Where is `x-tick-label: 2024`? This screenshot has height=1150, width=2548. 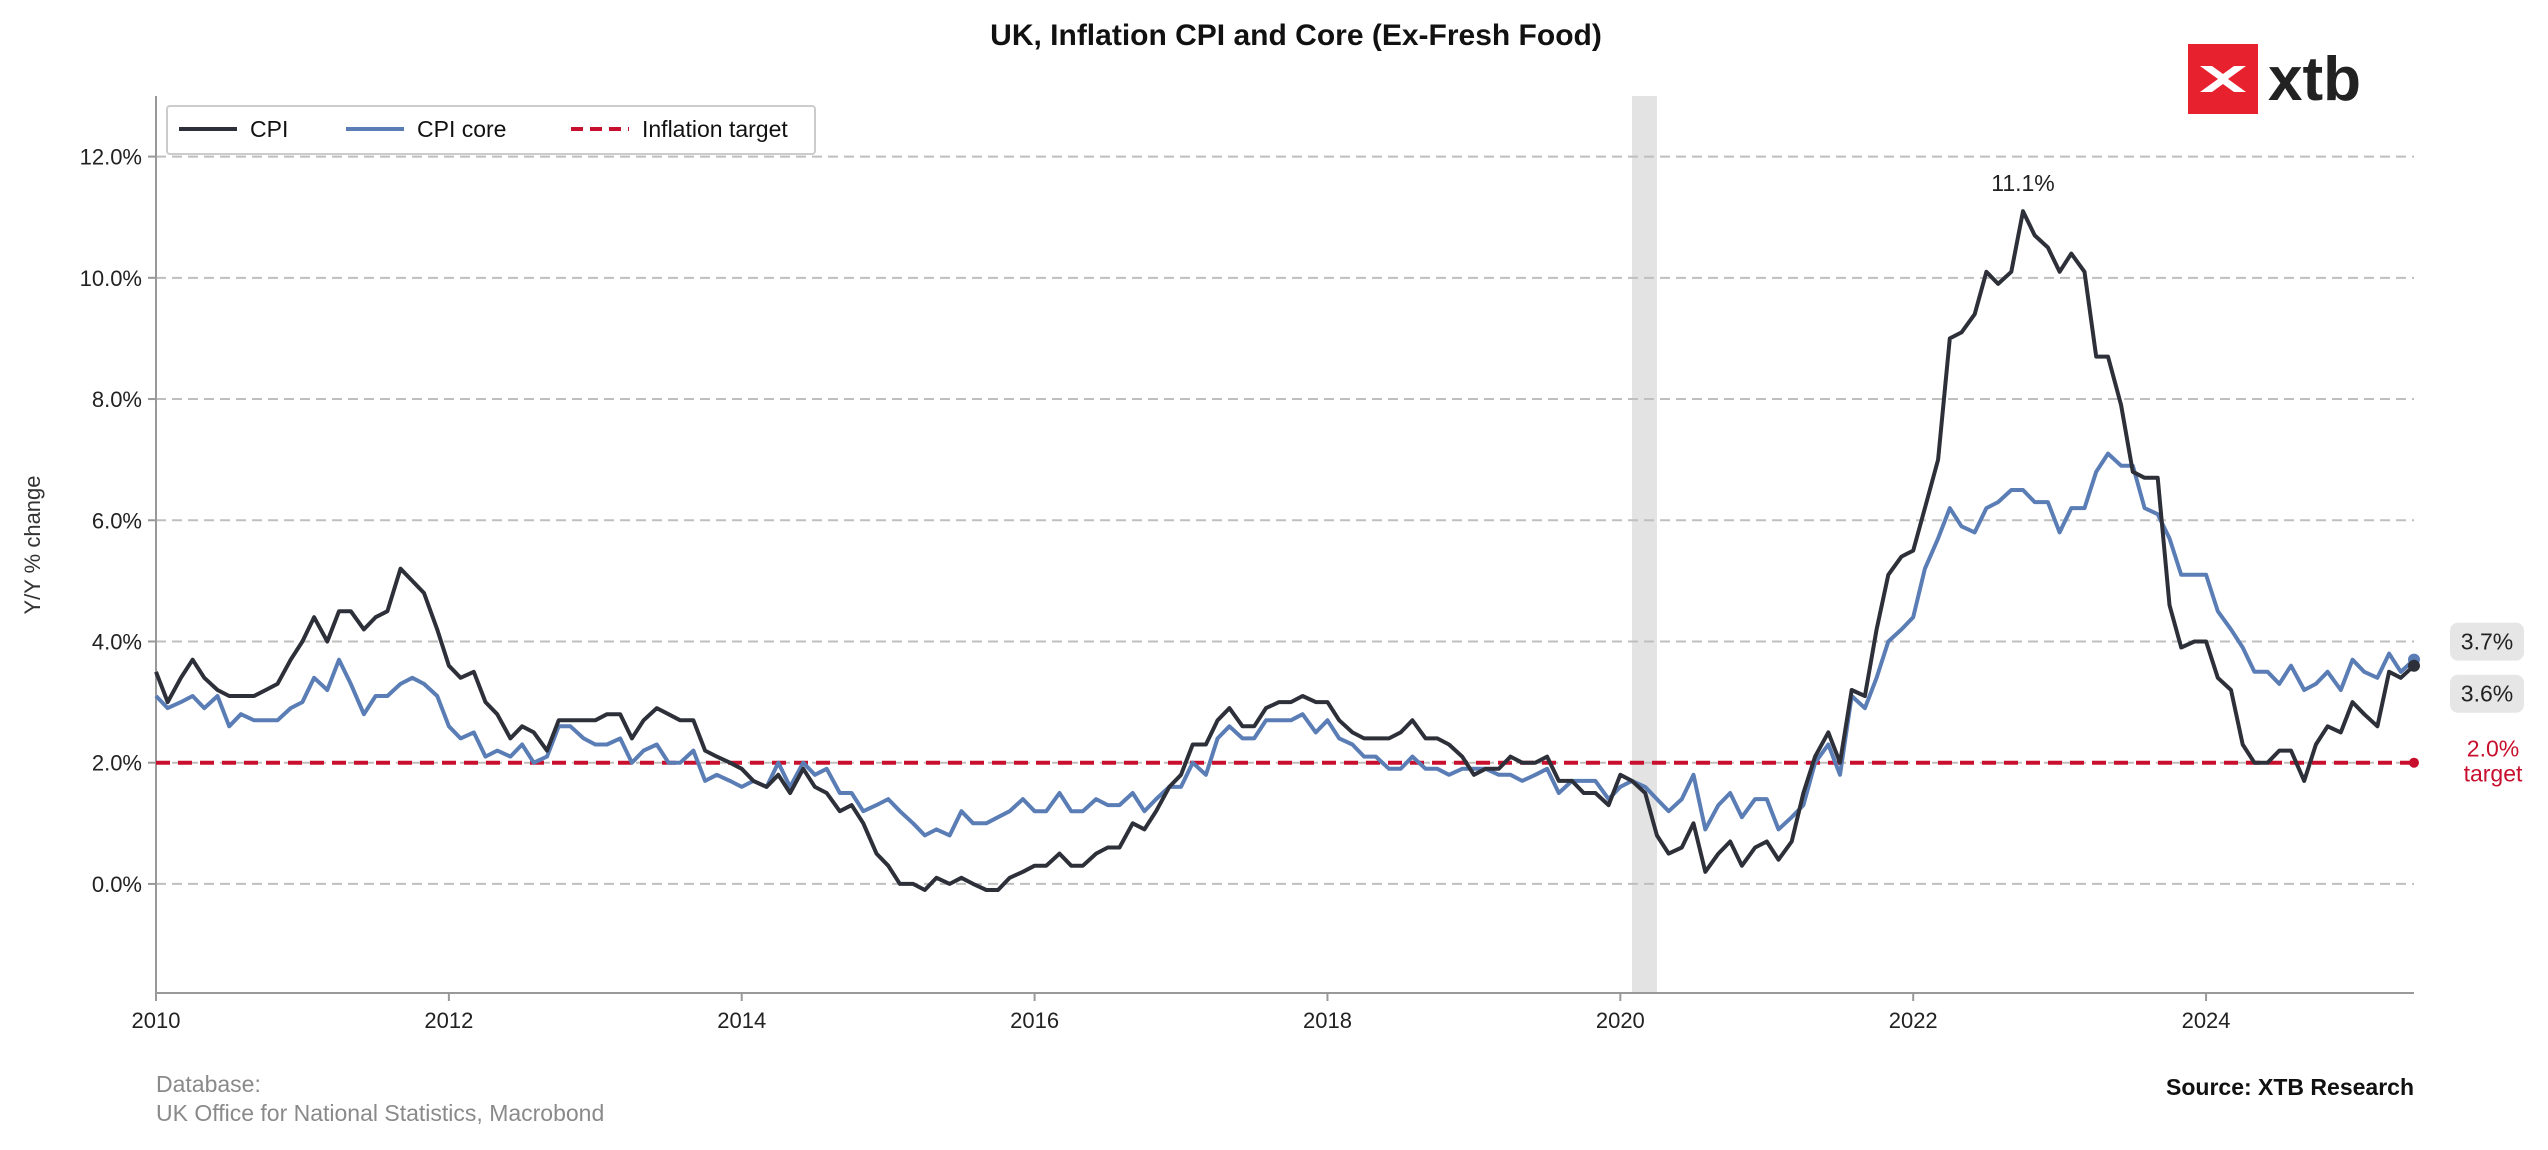 x-tick-label: 2024 is located at coordinates (2206, 1020).